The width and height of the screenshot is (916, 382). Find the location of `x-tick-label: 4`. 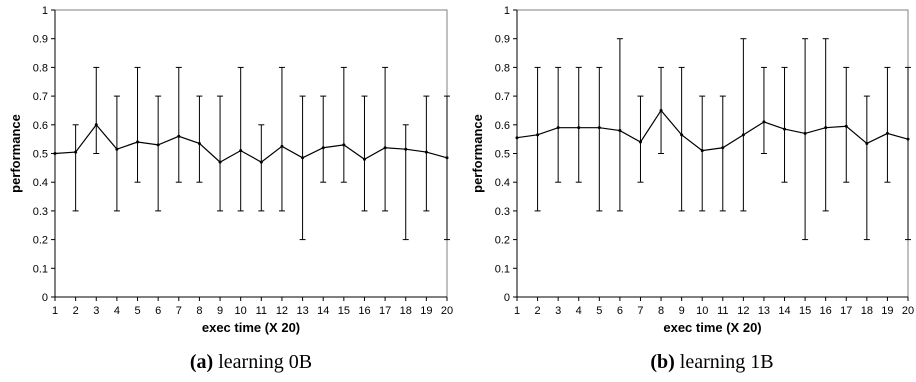

x-tick-label: 4 is located at coordinates (117, 311).